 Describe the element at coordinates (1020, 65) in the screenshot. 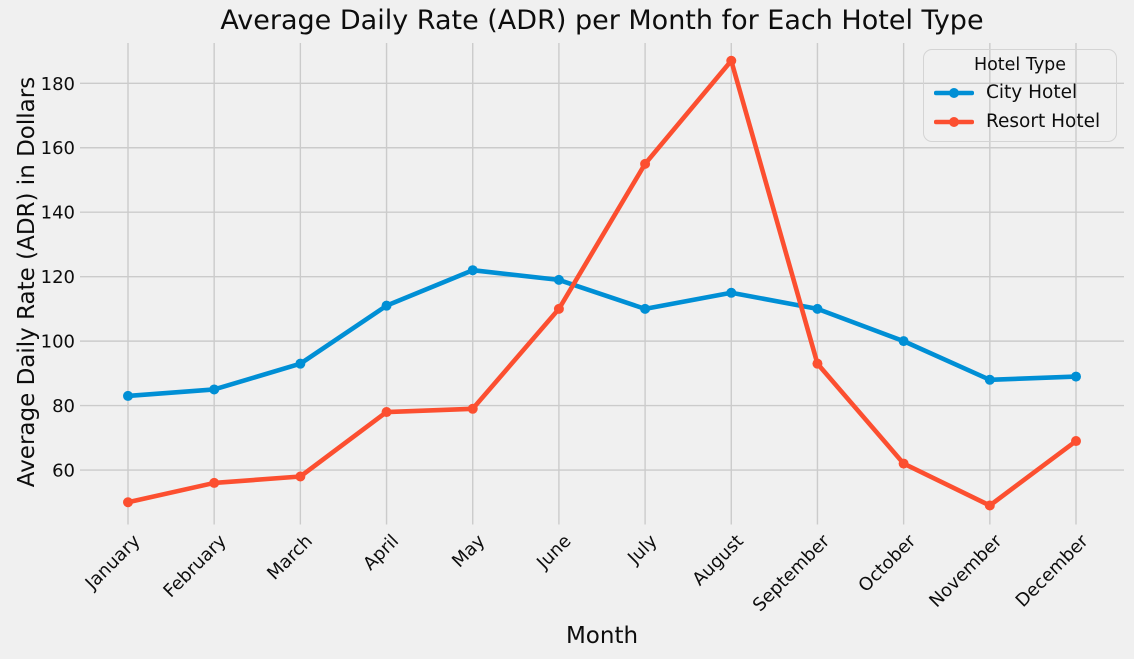

I see `legend-title: Hotel Type` at that location.